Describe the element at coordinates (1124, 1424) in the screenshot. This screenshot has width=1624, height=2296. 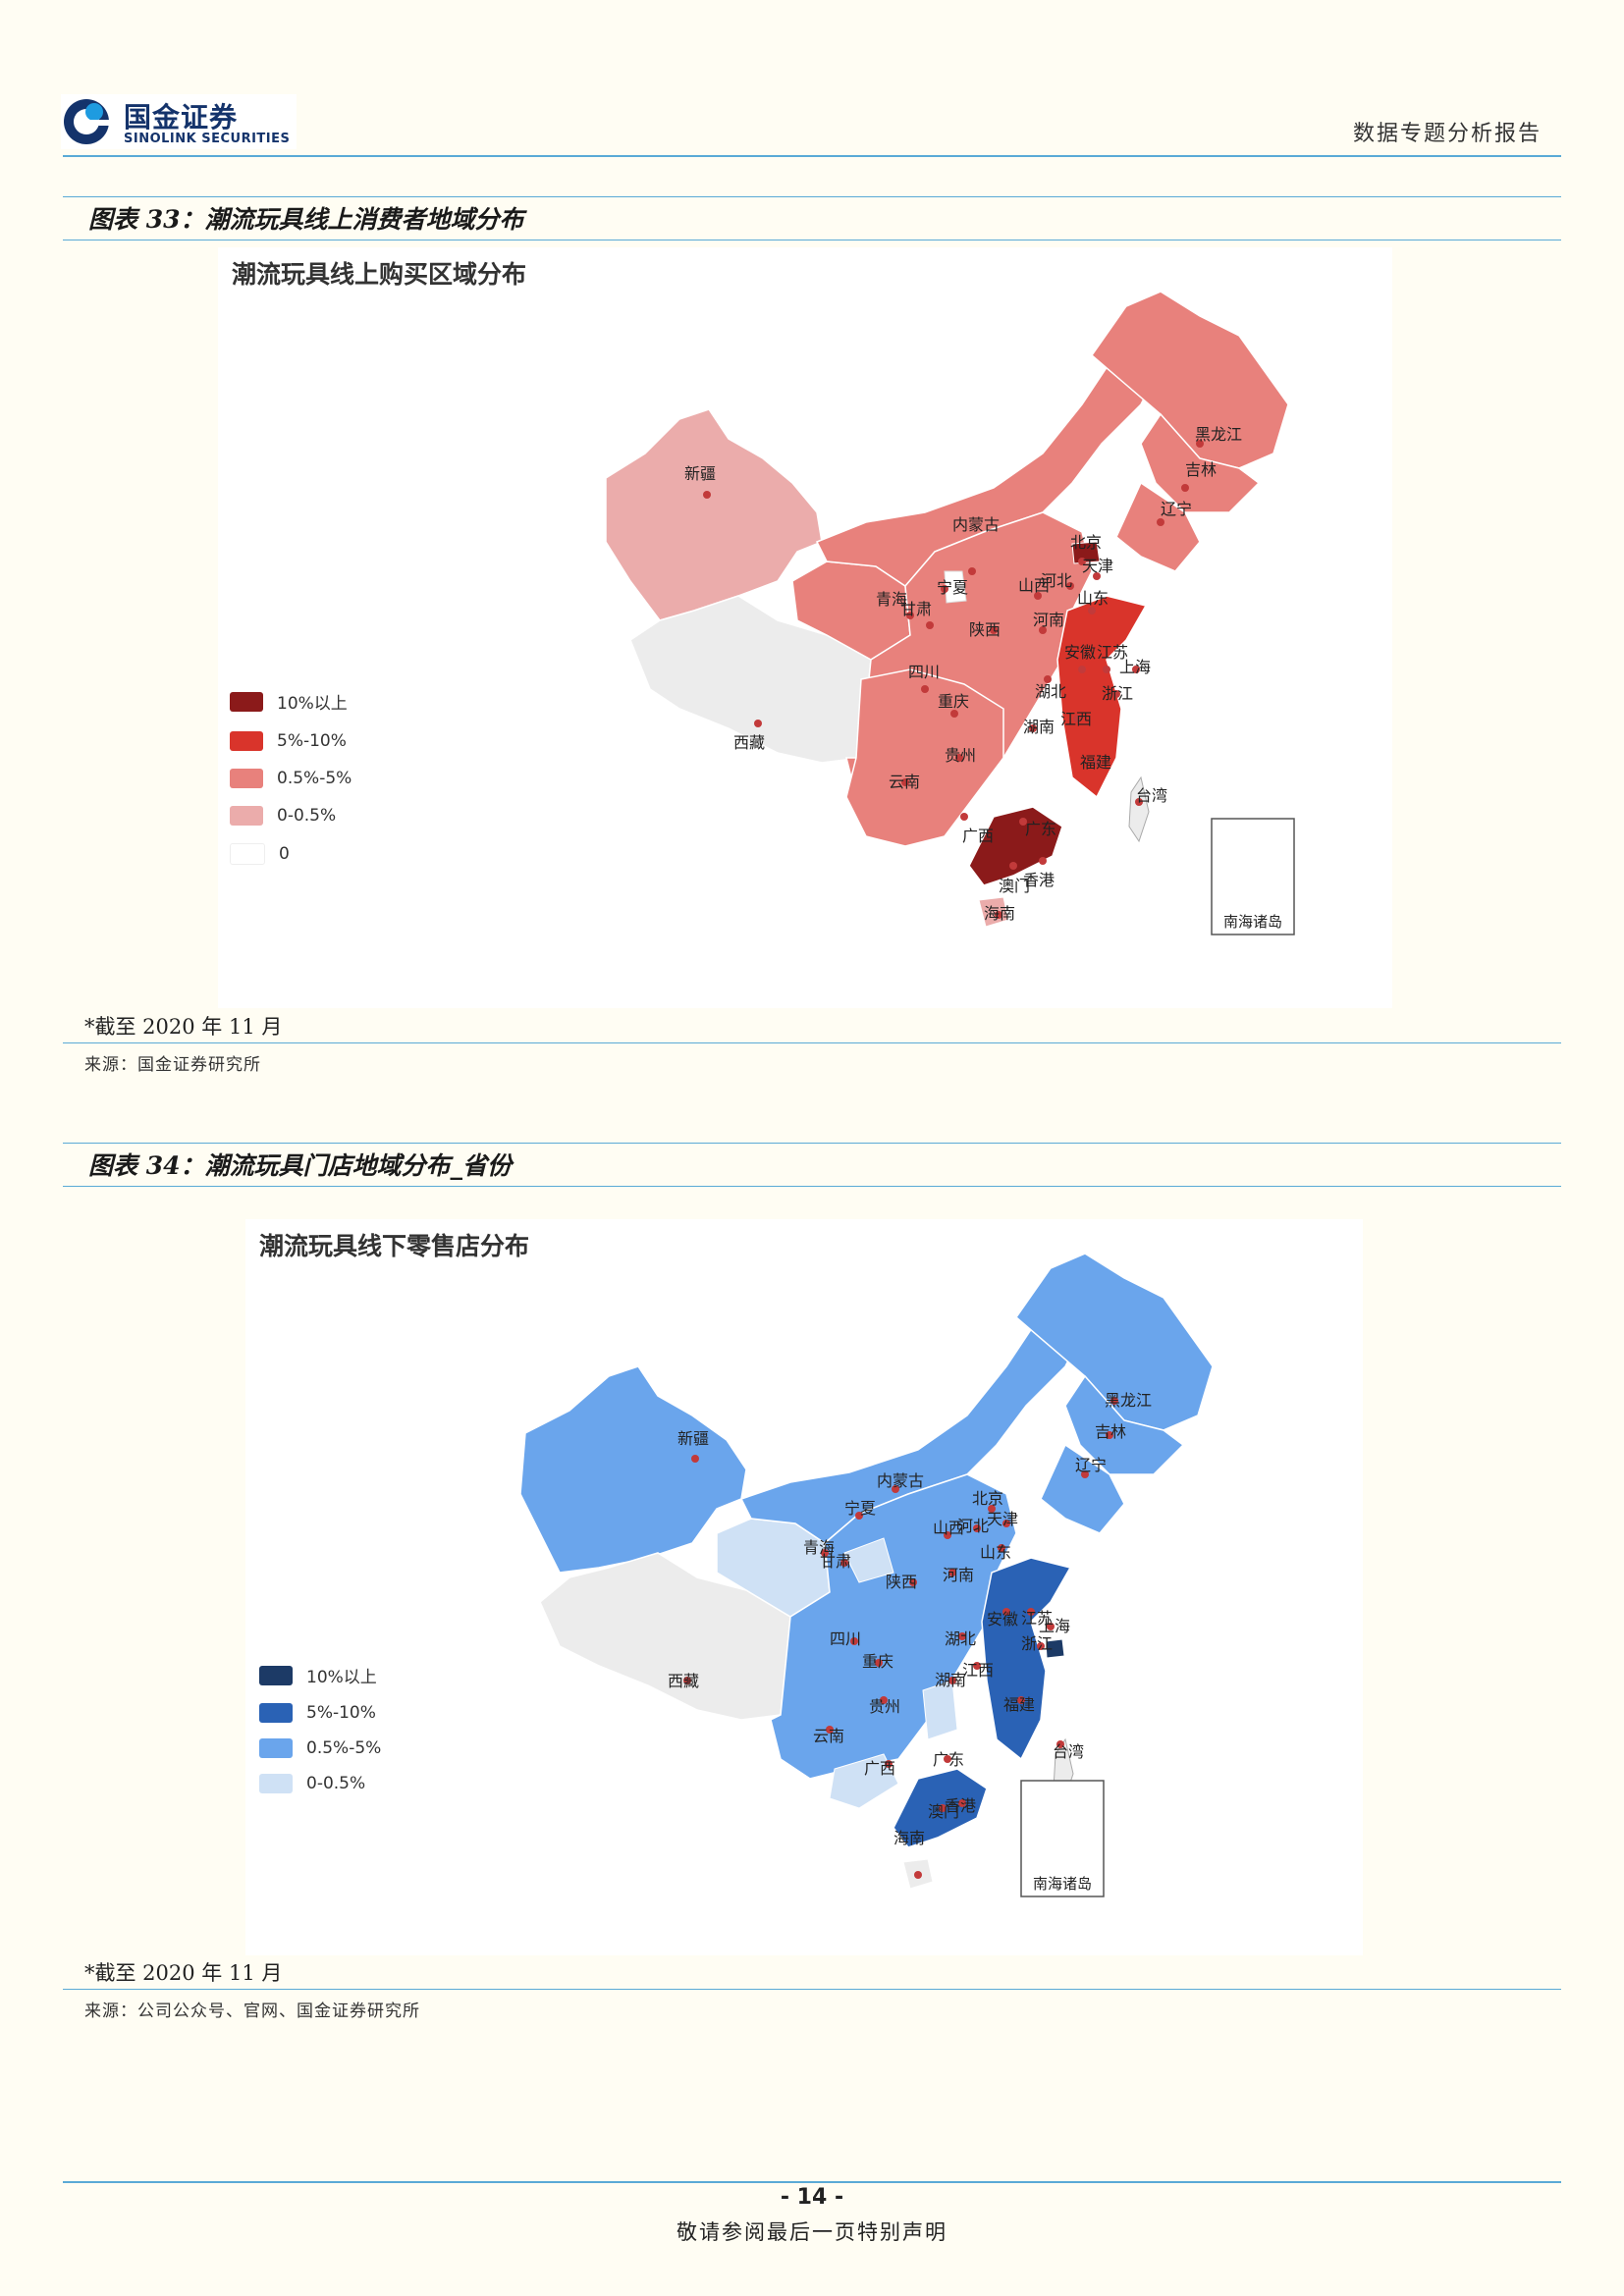
I see `region-jilin` at that location.